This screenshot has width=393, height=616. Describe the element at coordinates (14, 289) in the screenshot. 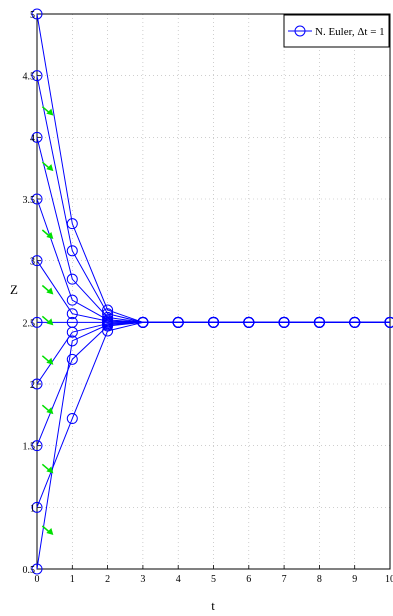

I see `y-axis-label: Z` at that location.